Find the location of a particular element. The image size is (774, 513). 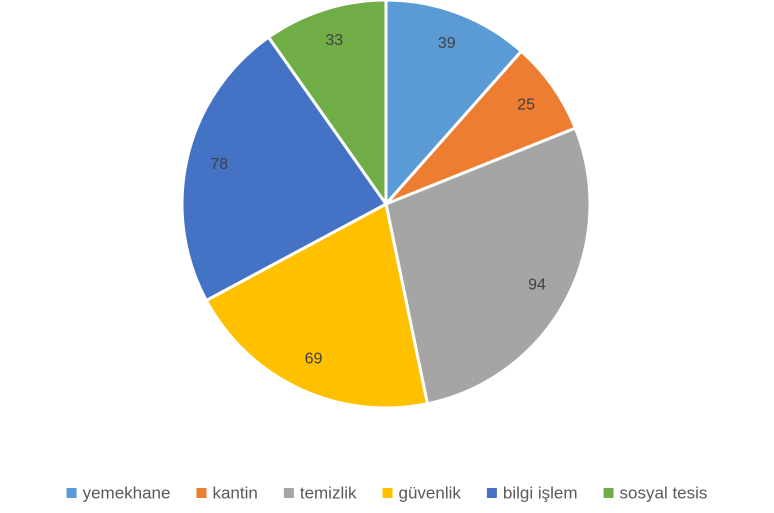

data-label: 33 is located at coordinates (334, 40).